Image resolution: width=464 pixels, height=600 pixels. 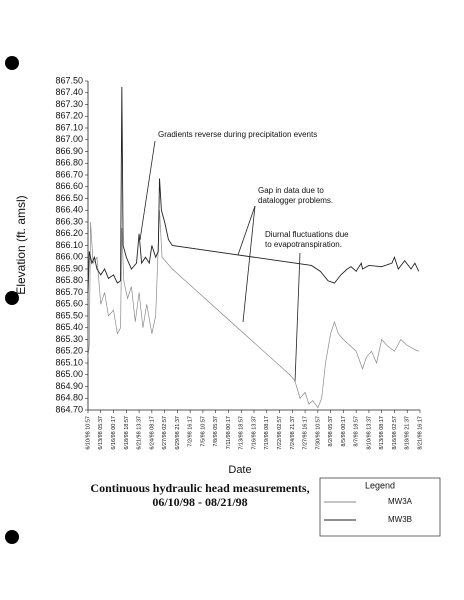 What do you see at coordinates (191, 431) in the screenshot?
I see `x-tick-label: 7/2/98 16:17` at bounding box center [191, 431].